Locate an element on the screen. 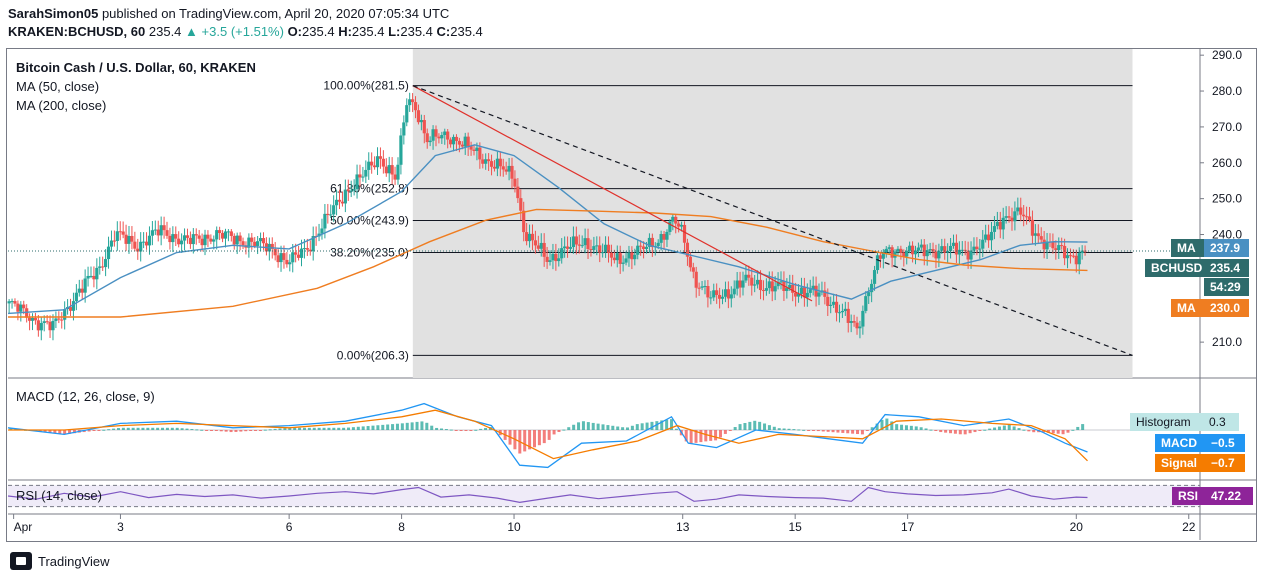 This screenshot has height=582, width=1265. legend-rsi: RSI (14, close) is located at coordinates (59, 495).